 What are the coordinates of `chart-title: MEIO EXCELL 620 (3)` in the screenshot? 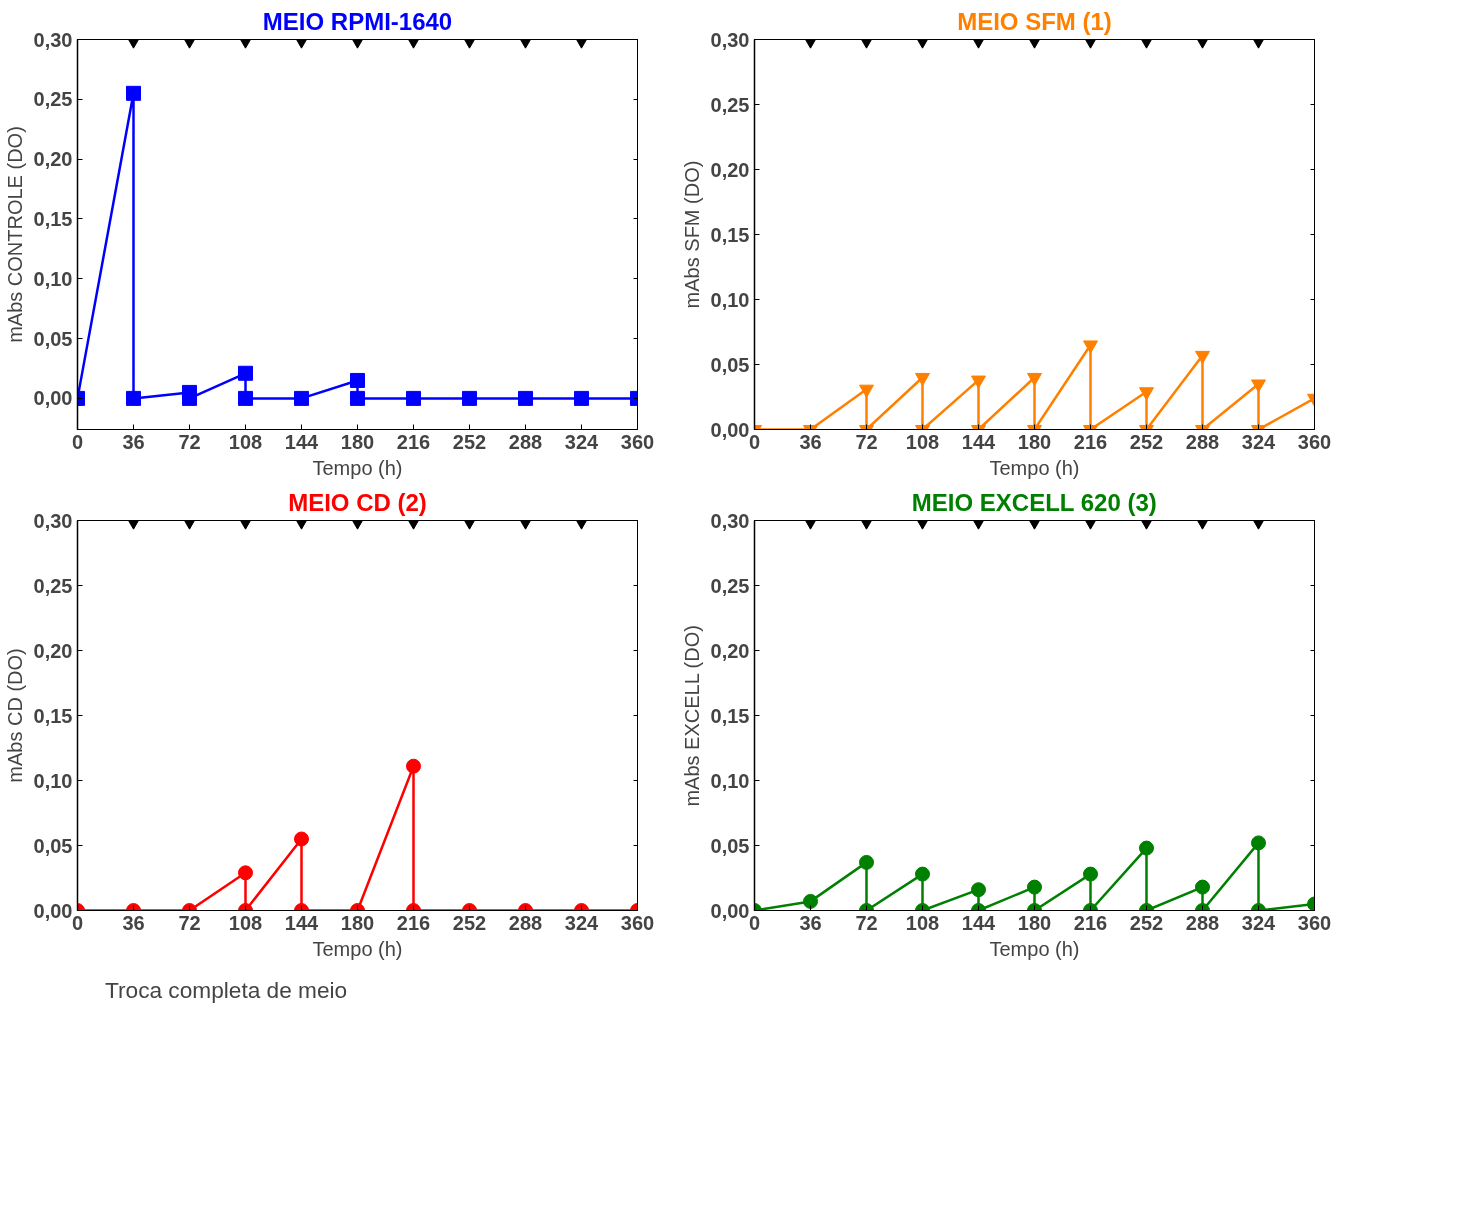 It's located at (1034, 502).